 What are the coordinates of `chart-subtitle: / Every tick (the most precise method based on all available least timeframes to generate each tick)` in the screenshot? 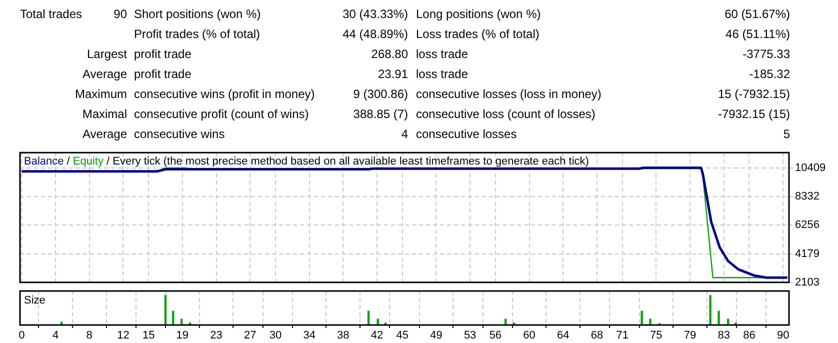 It's located at (346, 162).